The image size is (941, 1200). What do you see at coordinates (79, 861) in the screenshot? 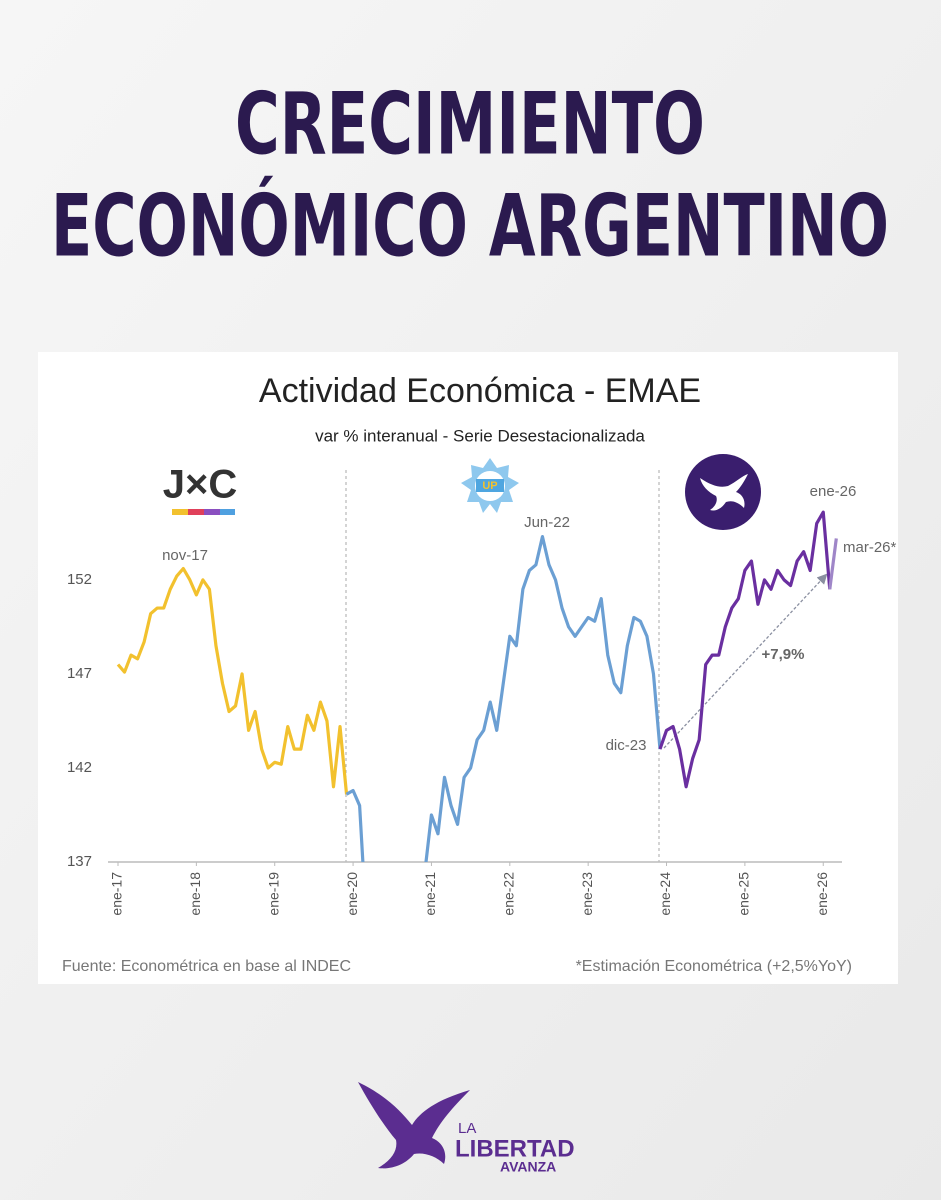
I see `y-tick-label: 137` at bounding box center [79, 861].